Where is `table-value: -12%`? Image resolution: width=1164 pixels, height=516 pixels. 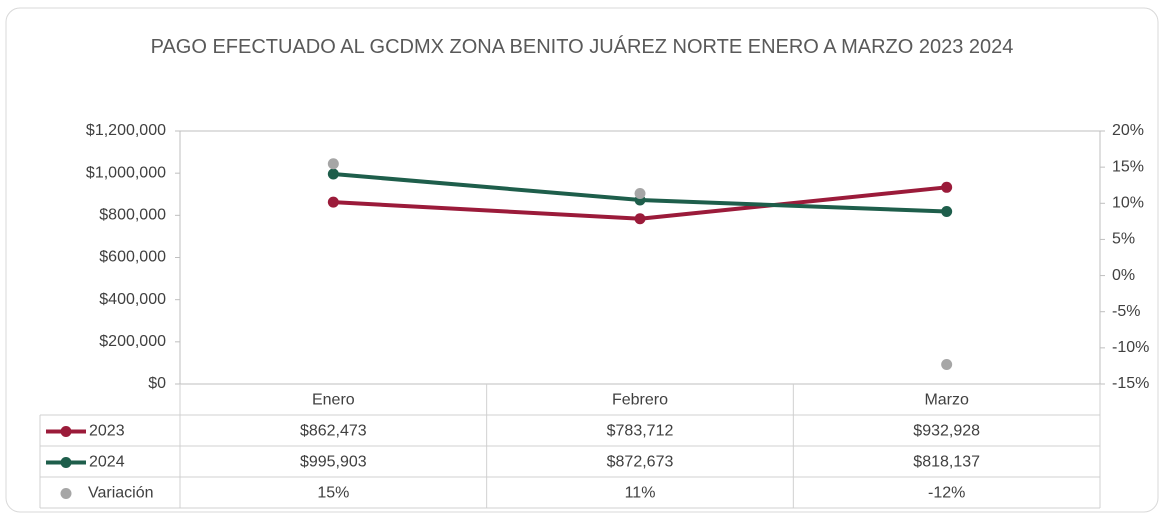
table-value: -12% is located at coordinates (946, 493).